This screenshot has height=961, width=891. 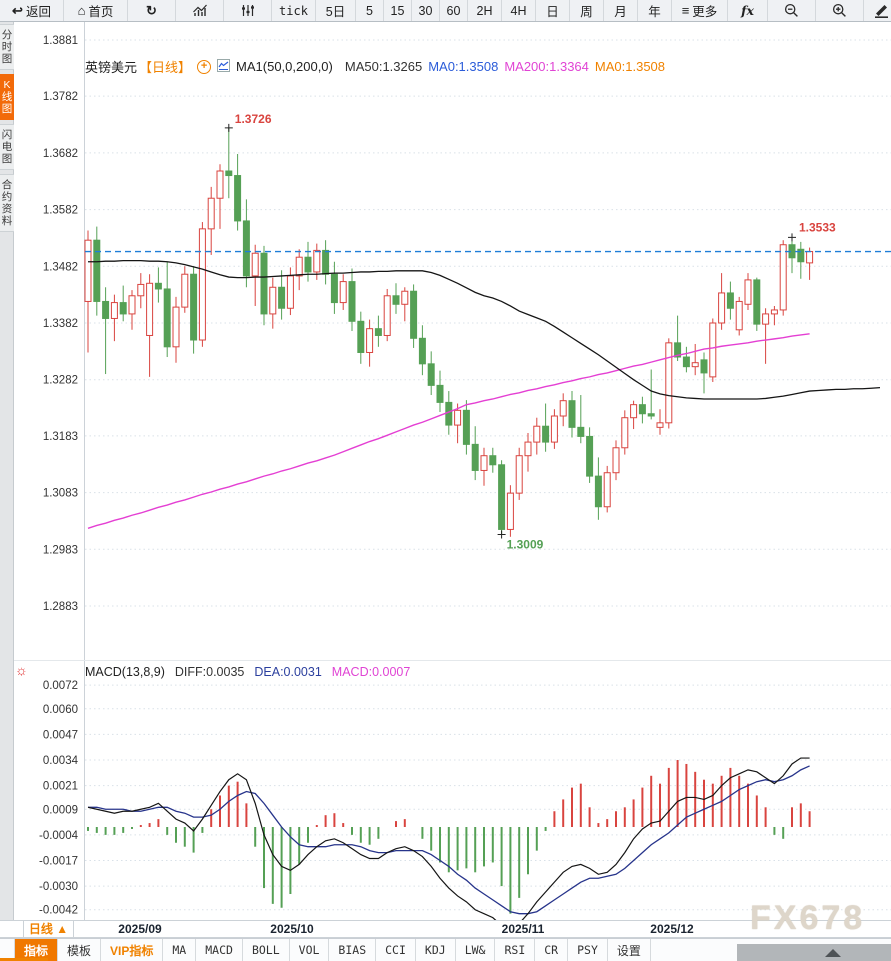 I want to click on toolbar-h4-button: 4H, so click(x=519, y=10).